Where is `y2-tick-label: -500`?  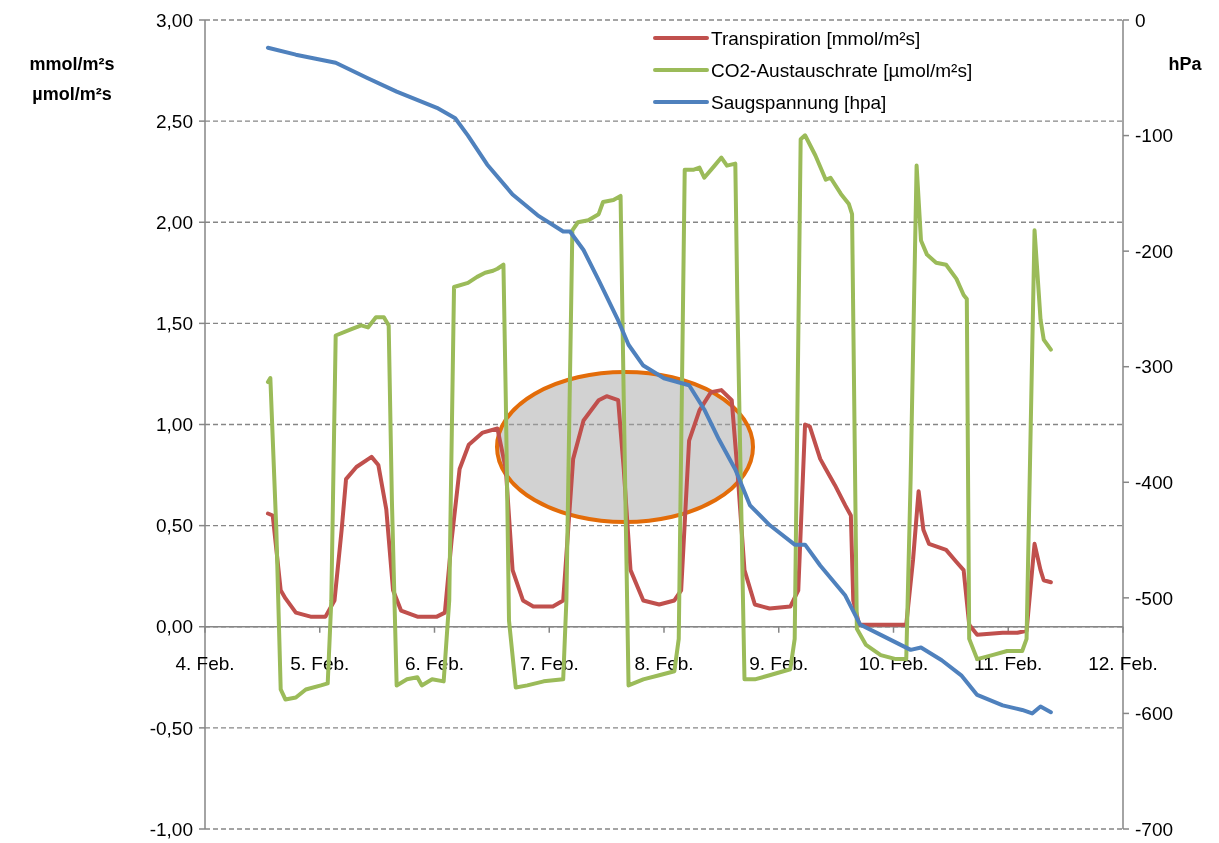
y2-tick-label: -500 is located at coordinates (1154, 598).